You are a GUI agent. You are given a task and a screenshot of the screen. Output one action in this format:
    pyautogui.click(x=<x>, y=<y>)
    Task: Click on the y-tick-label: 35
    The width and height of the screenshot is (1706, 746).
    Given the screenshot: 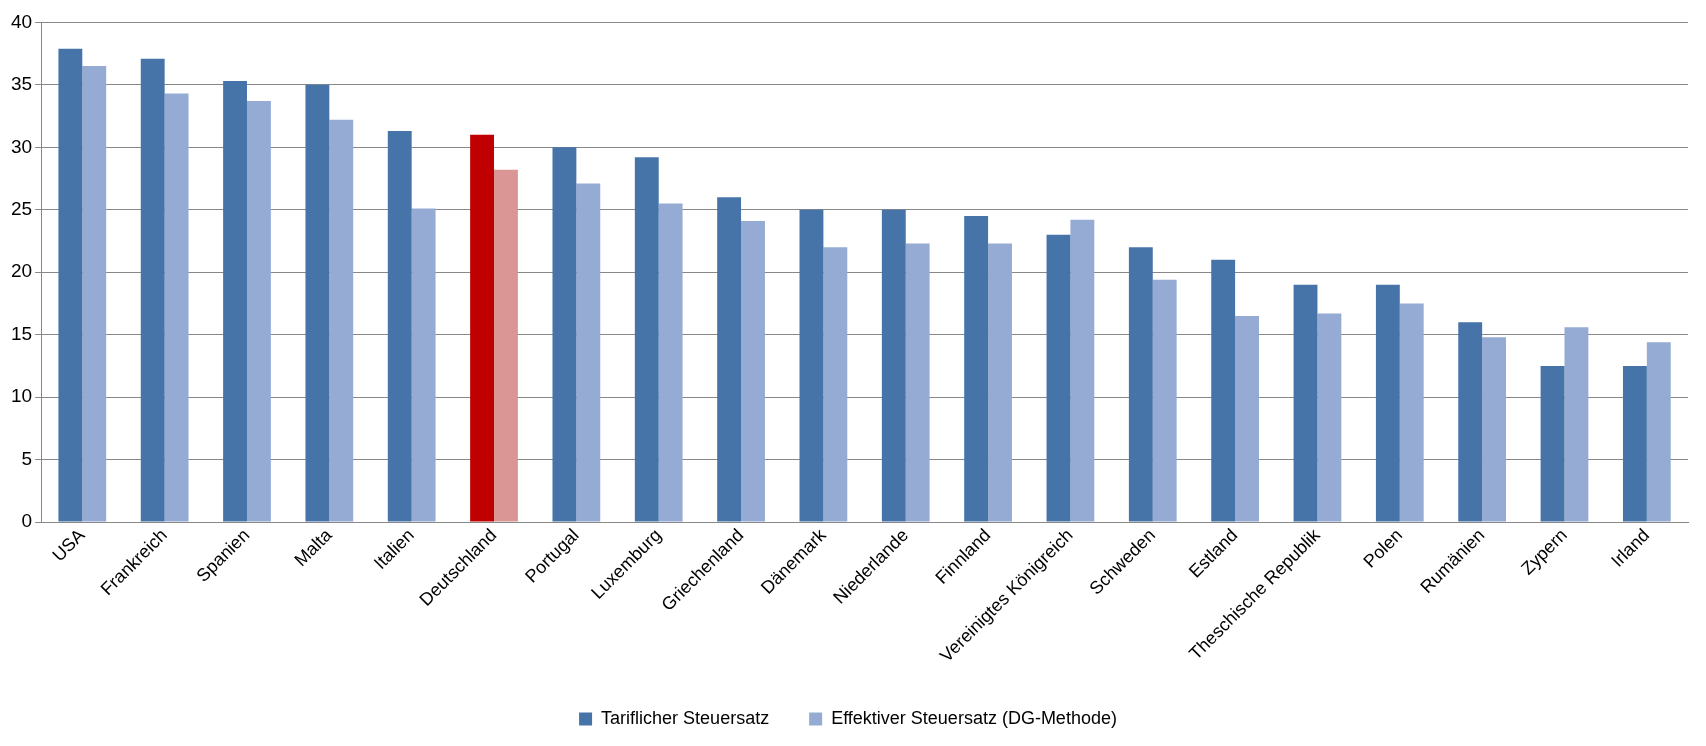 What is the action you would take?
    pyautogui.click(x=21, y=84)
    